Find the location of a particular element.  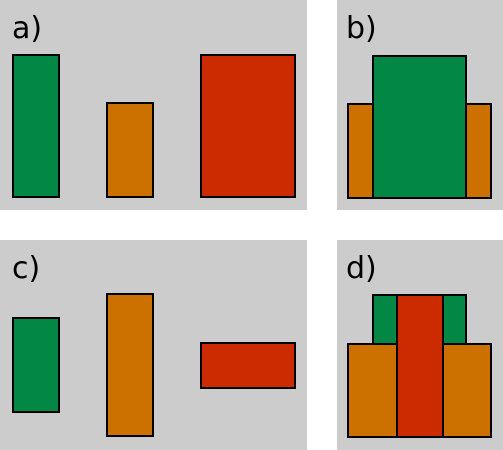

panel-label: a) is located at coordinates (27, 28).